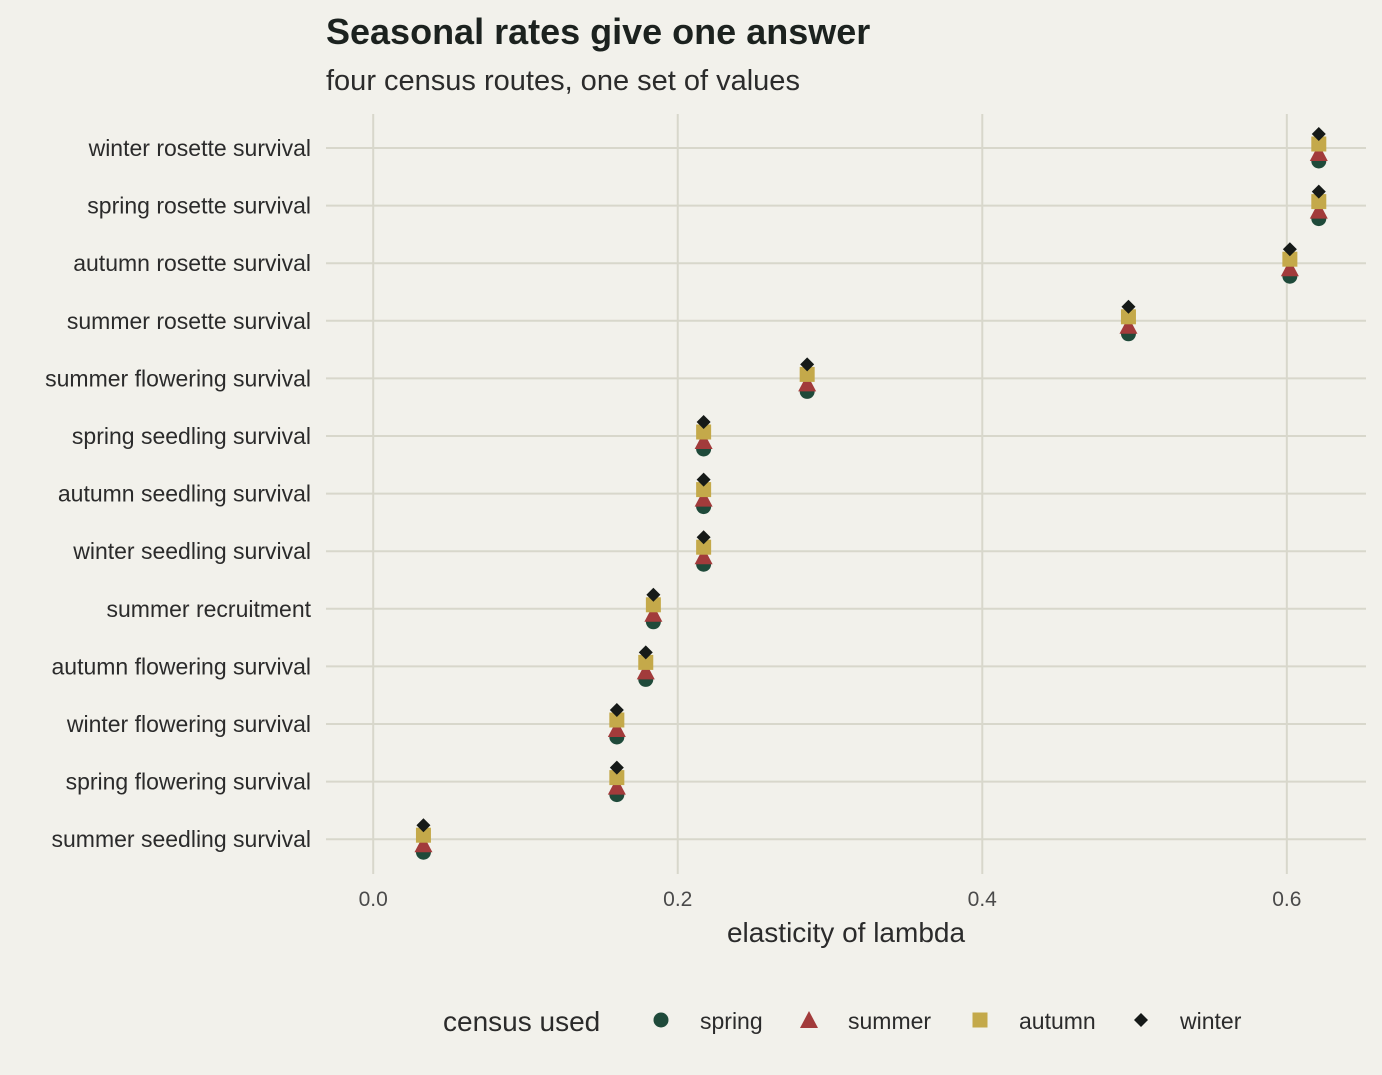 Image resolution: width=1382 pixels, height=1075 pixels. Describe the element at coordinates (189, 321) in the screenshot. I see `y-tick-label: summer rosette survival` at that location.